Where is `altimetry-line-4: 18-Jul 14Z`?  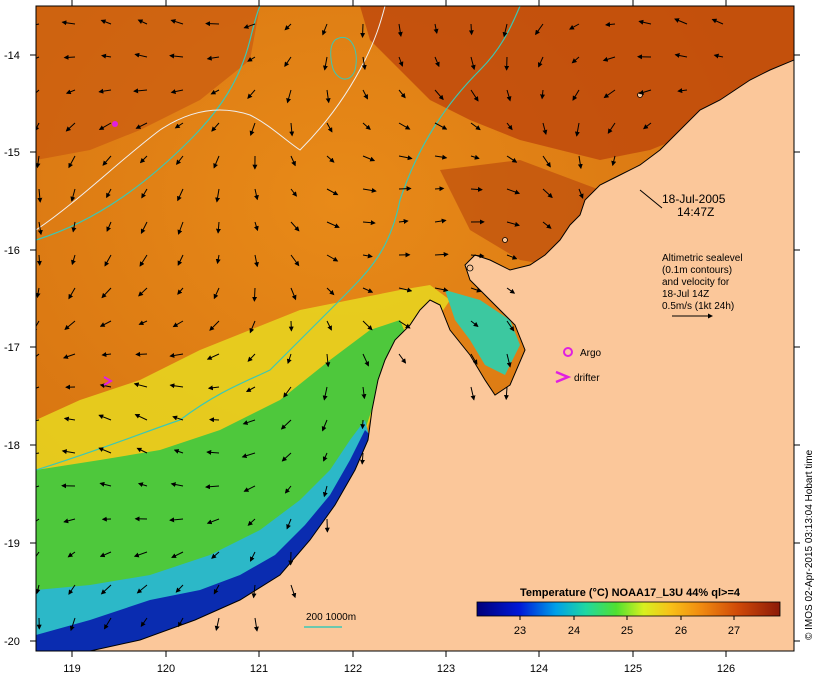 altimetry-line-4: 18-Jul 14Z is located at coordinates (685, 294).